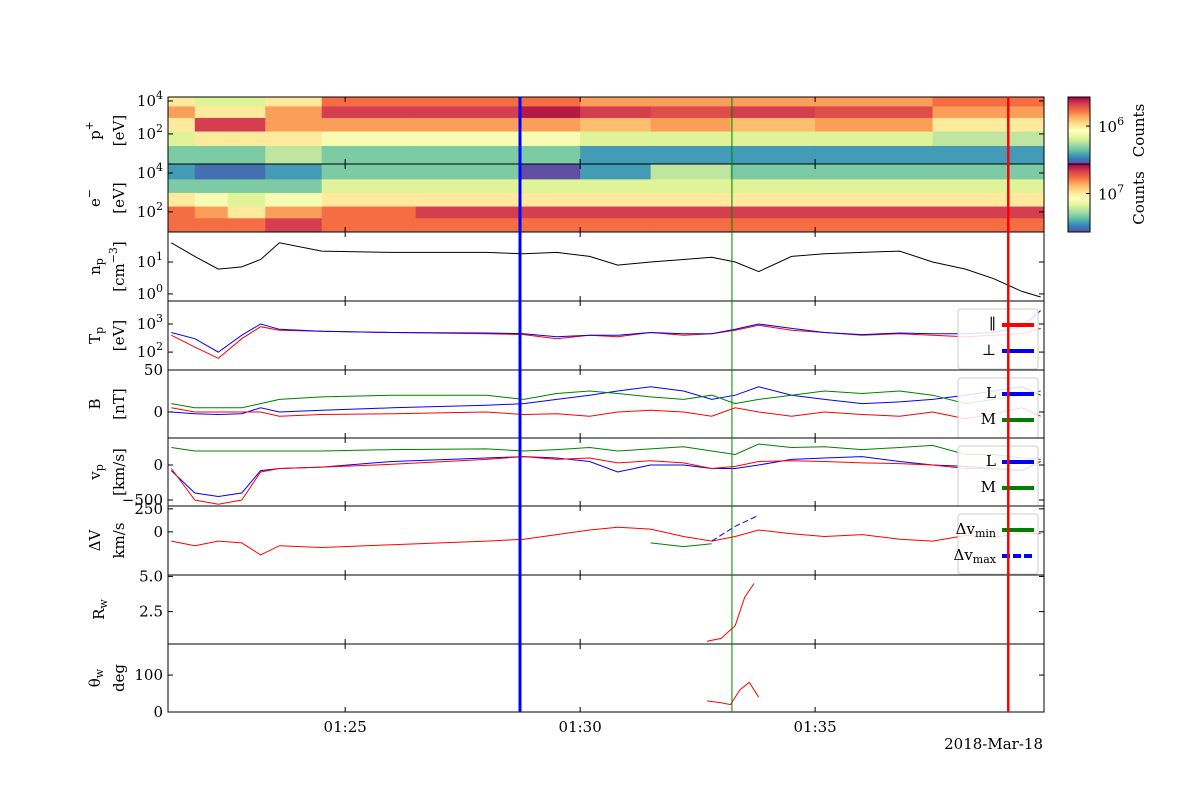  Describe the element at coordinates (151, 576) in the screenshot. I see `y-tick-label: 5.0` at that location.